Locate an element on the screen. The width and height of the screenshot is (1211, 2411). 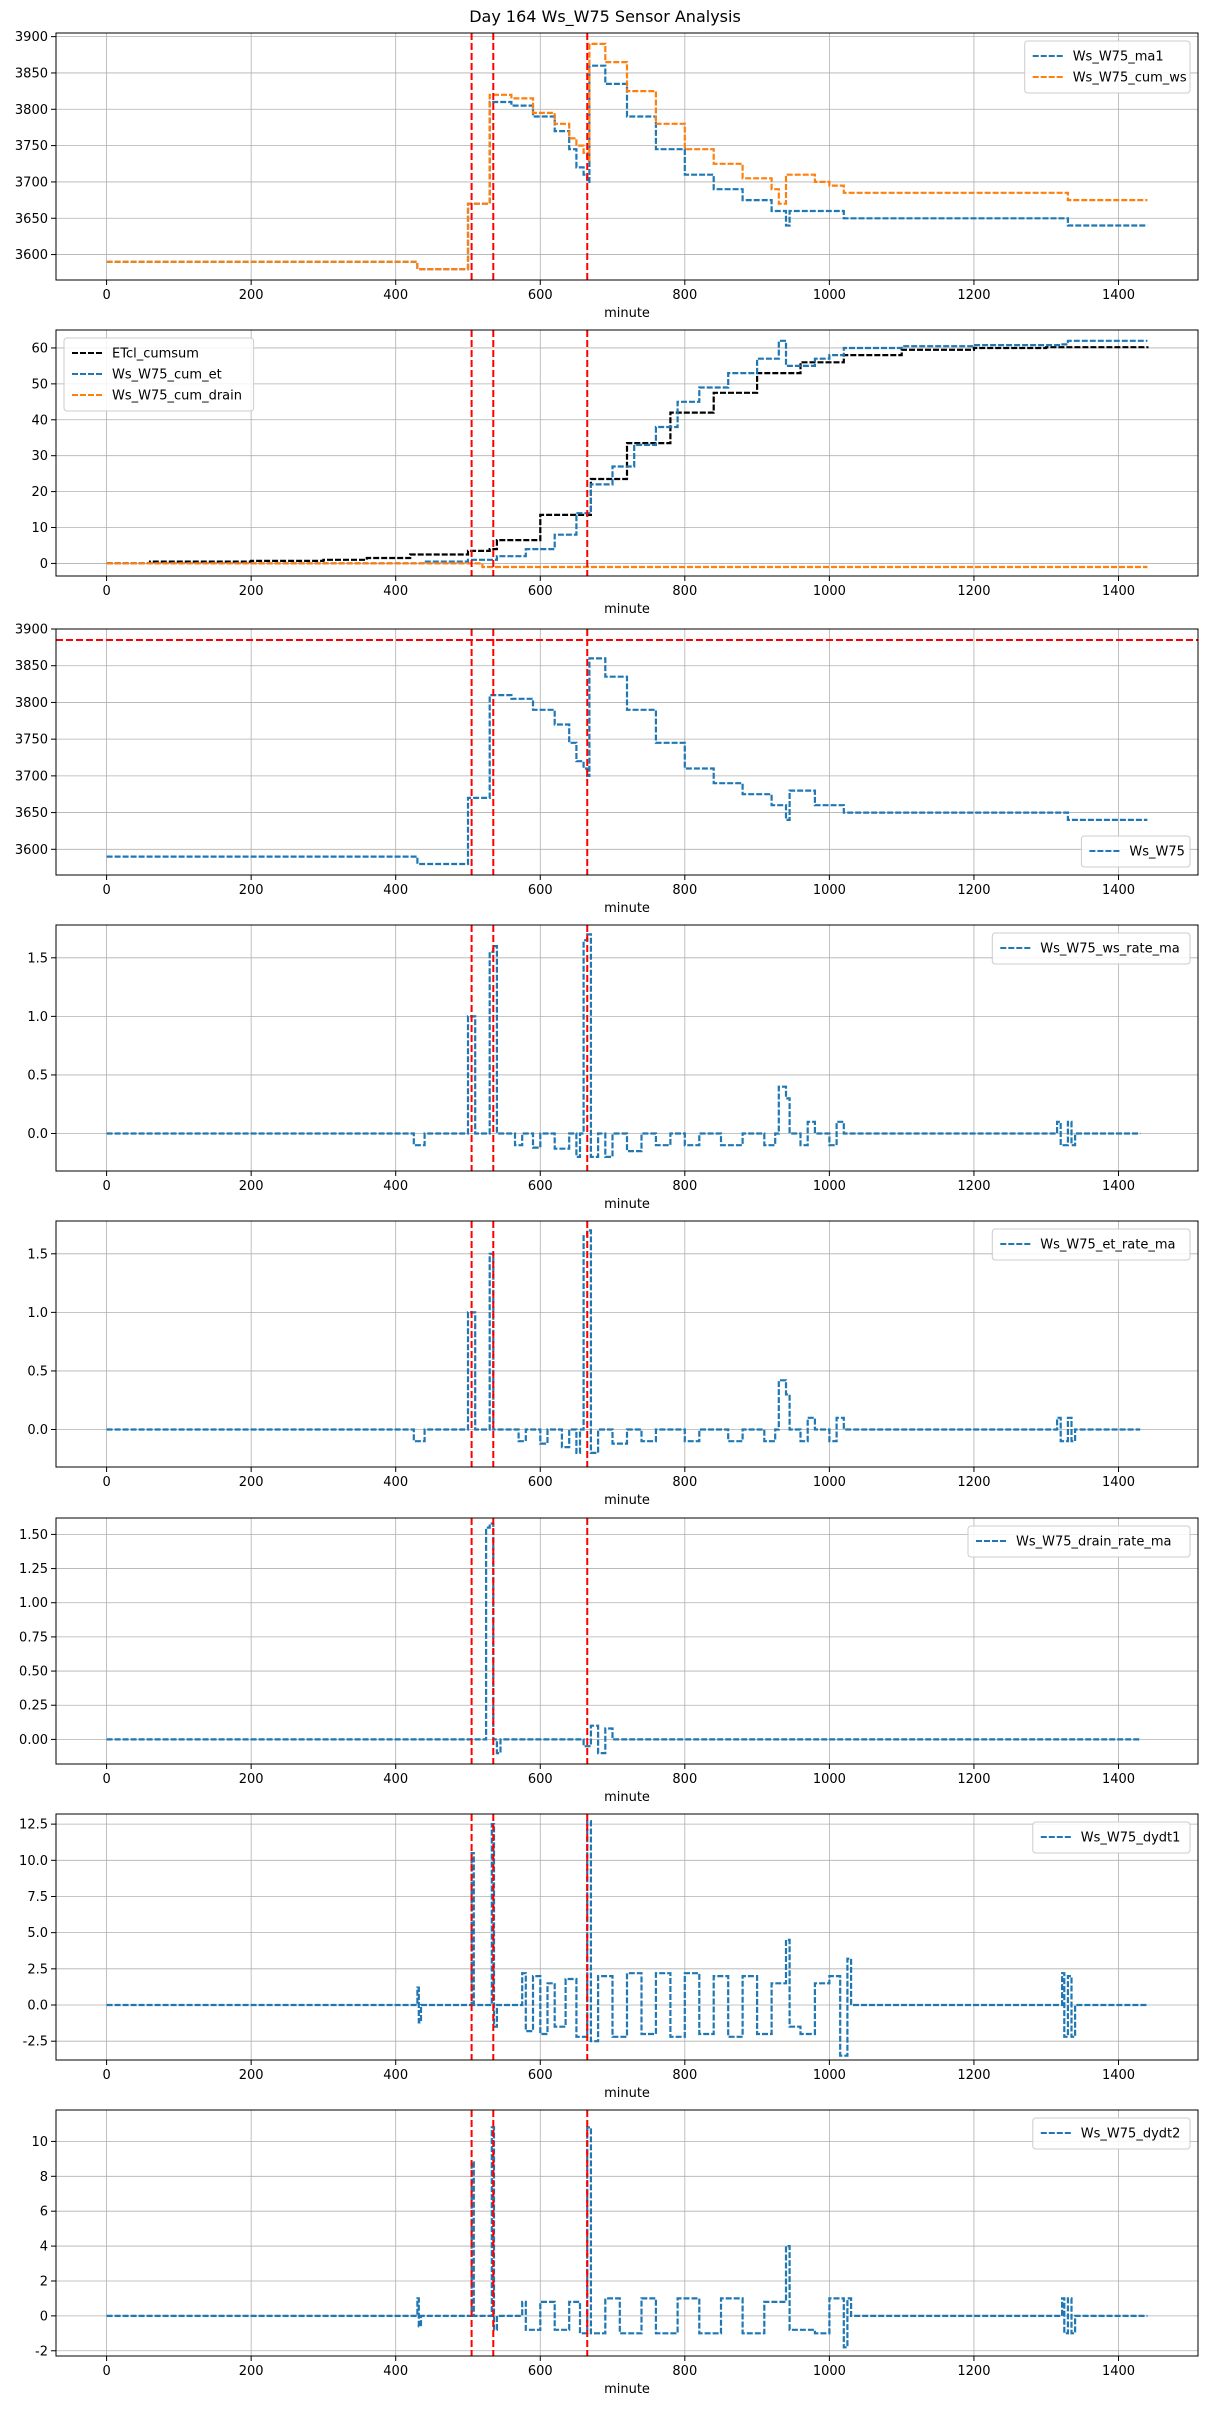
legend-label: Ws_W75_cum_ws is located at coordinates (1130, 78).